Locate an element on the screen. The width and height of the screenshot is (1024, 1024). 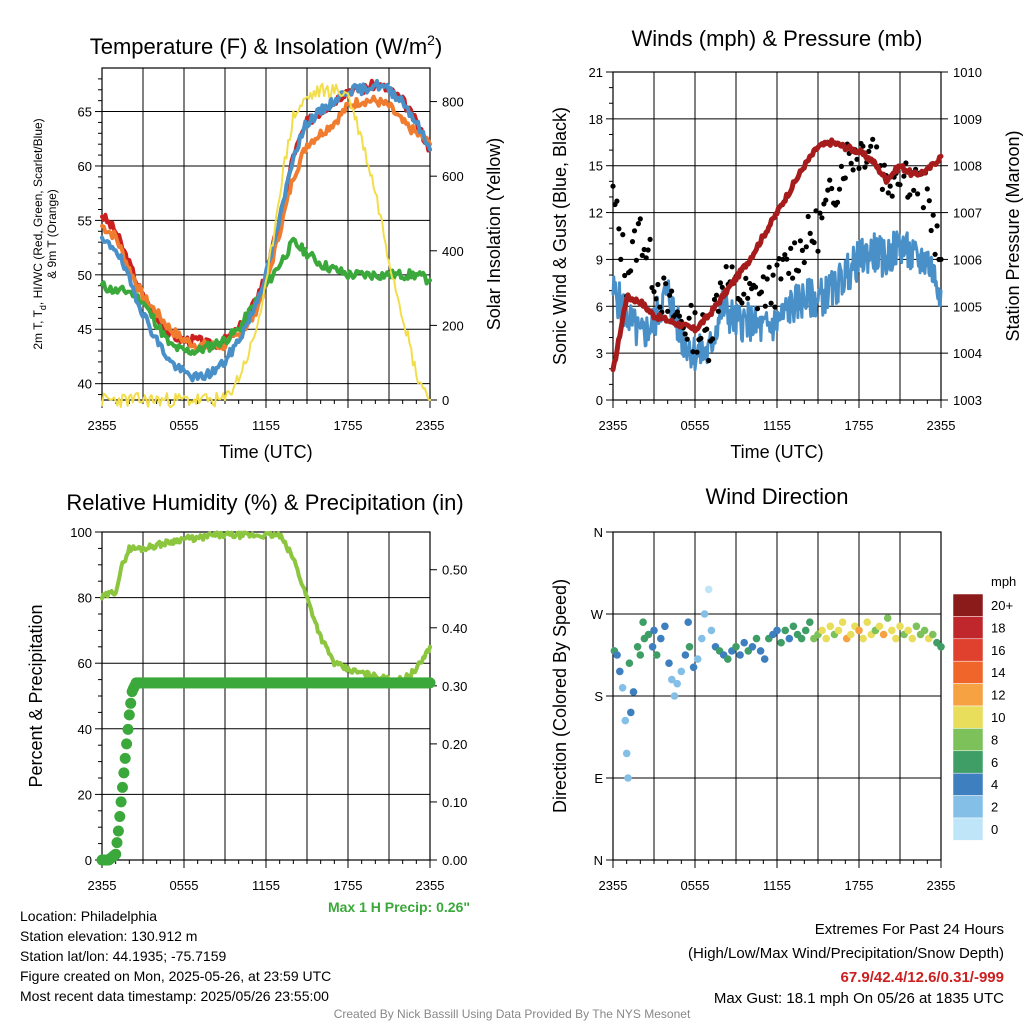
y2-tick-label: 800 is located at coordinates (453, 102).